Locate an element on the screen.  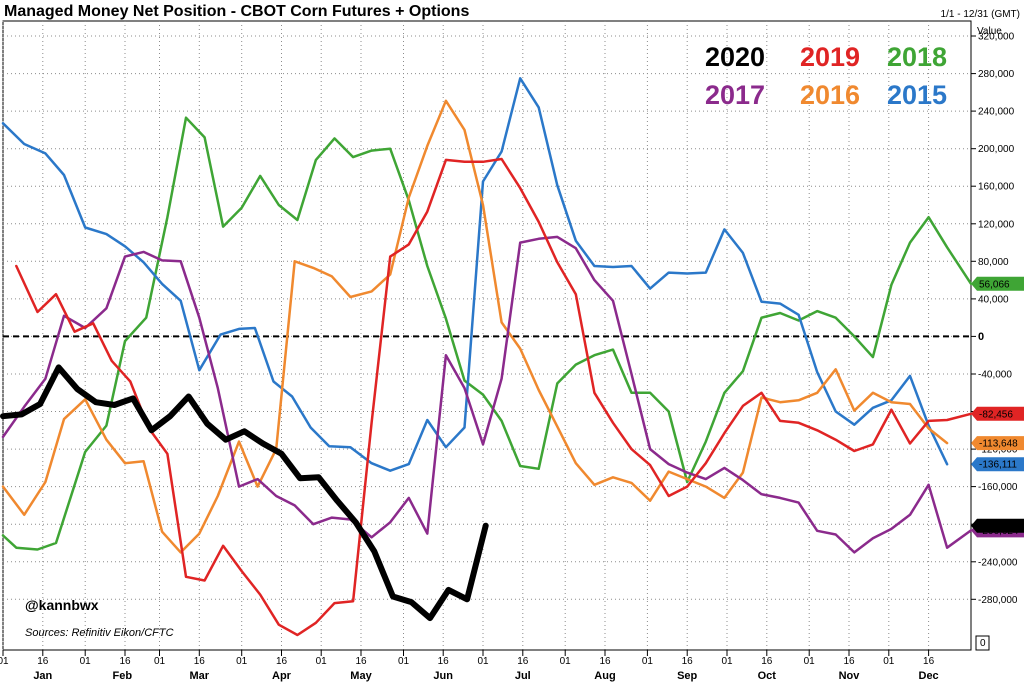
x-month-label: Oct is located at coordinates (767, 676).